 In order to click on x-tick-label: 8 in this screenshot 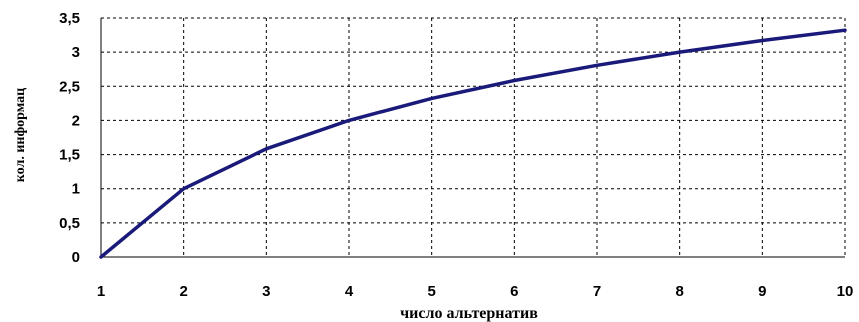, I will do `click(679, 291)`.